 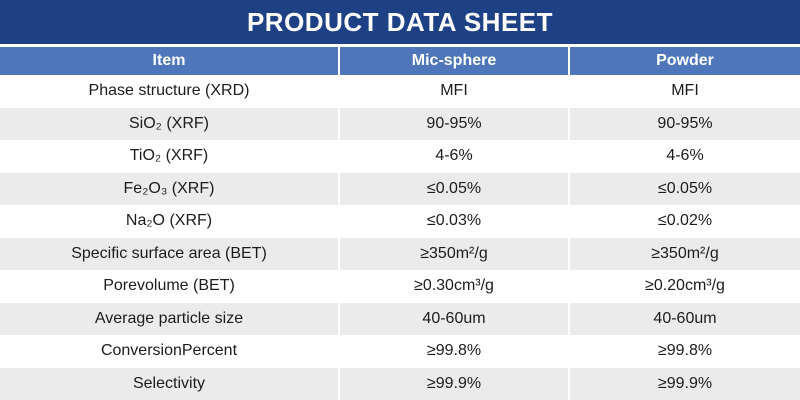 I want to click on item-cell: Porevolume (BET), so click(x=169, y=286).